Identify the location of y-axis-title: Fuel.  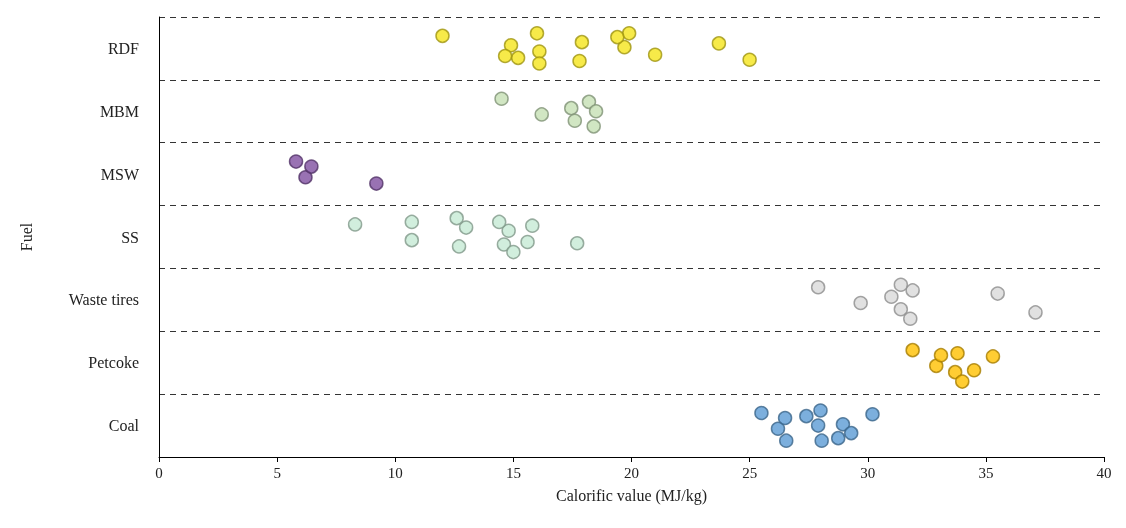
(26, 237).